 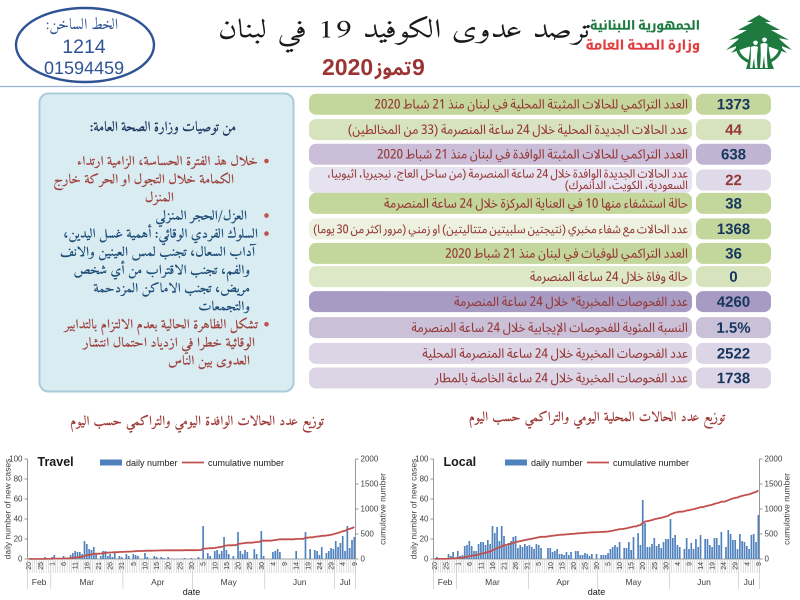 What do you see at coordinates (56, 462) in the screenshot?
I see `svg-text: Travel` at bounding box center [56, 462].